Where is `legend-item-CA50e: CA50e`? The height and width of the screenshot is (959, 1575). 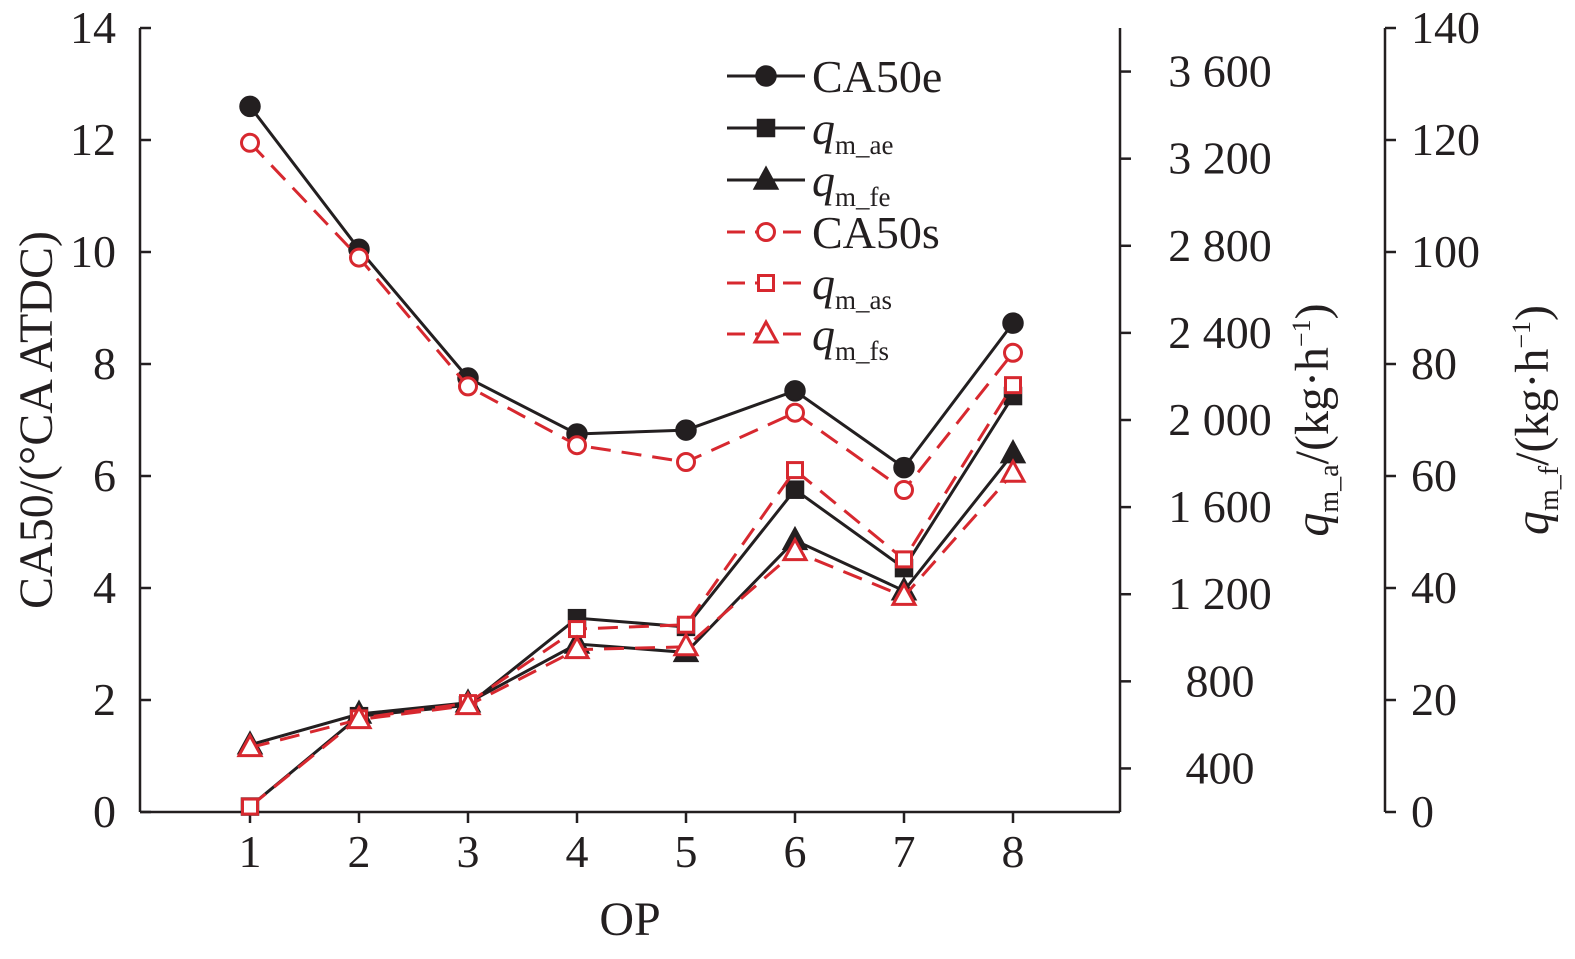 legend-item-CA50e: CA50e is located at coordinates (834, 76).